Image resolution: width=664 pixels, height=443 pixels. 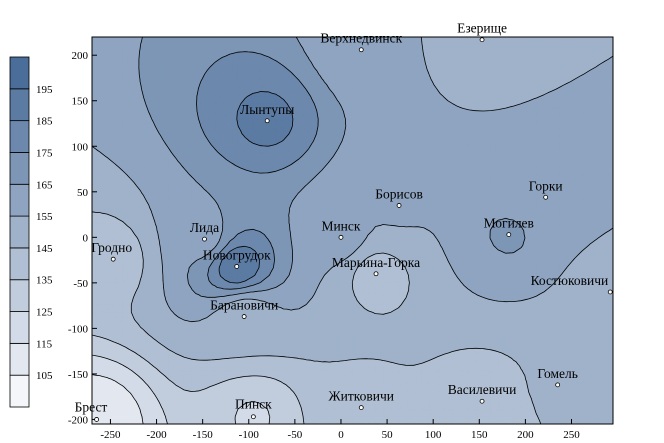 I want to click on station-label: Марьина-Горка, so click(x=376, y=262).